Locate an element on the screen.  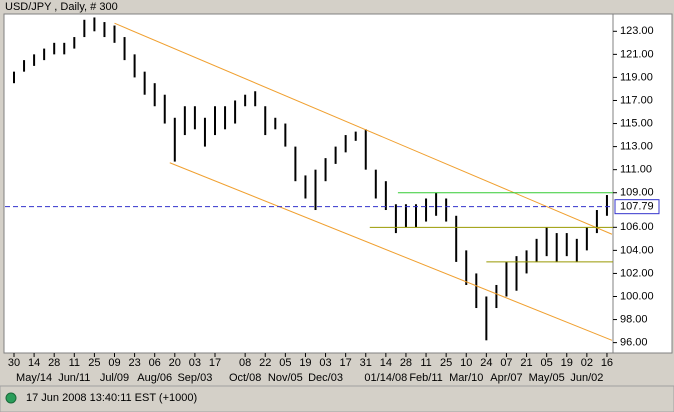
period-label: Apr/07 is located at coordinates (506, 378).